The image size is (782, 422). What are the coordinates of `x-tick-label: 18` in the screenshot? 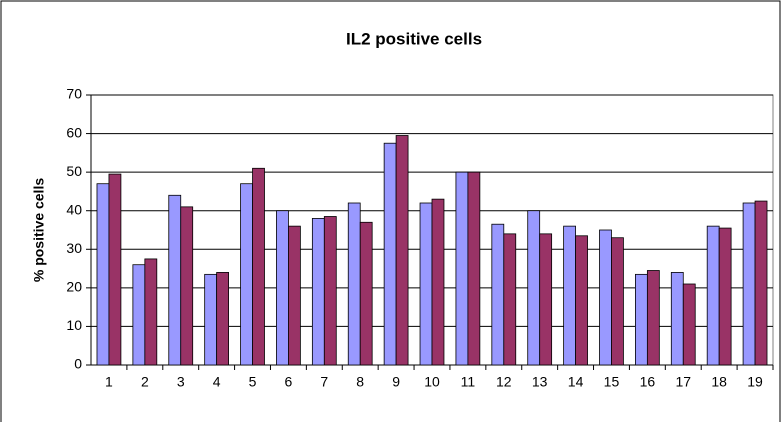 It's located at (719, 382).